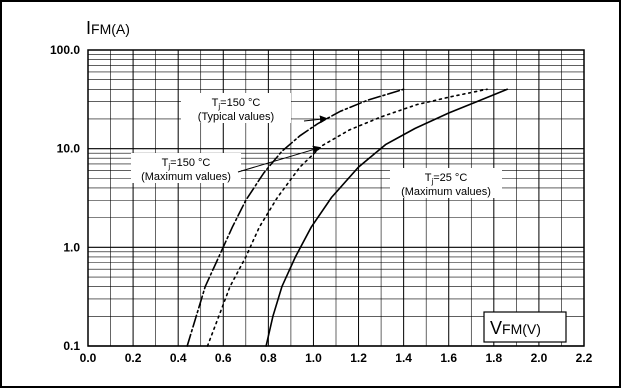 The image size is (621, 388). I want to click on x-tick-label: 1.0, so click(313, 358).